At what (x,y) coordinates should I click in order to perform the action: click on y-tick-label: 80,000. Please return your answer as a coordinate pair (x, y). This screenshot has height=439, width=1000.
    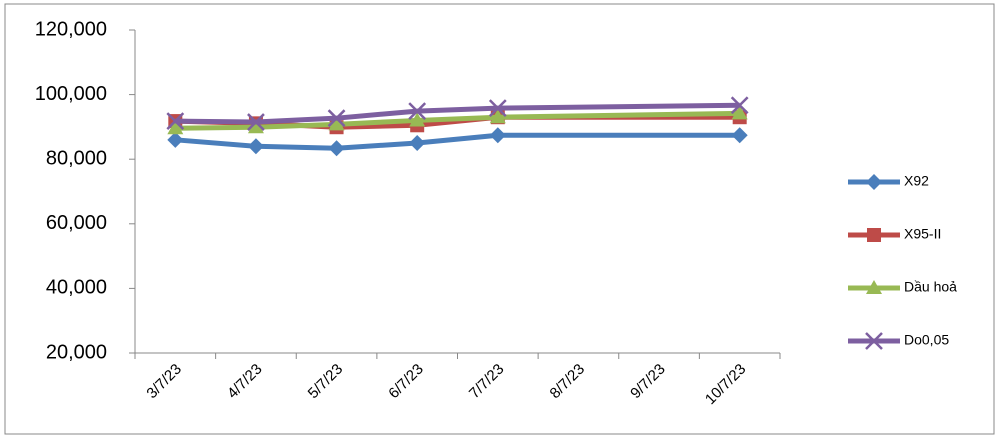
    Looking at the image, I should click on (76, 158).